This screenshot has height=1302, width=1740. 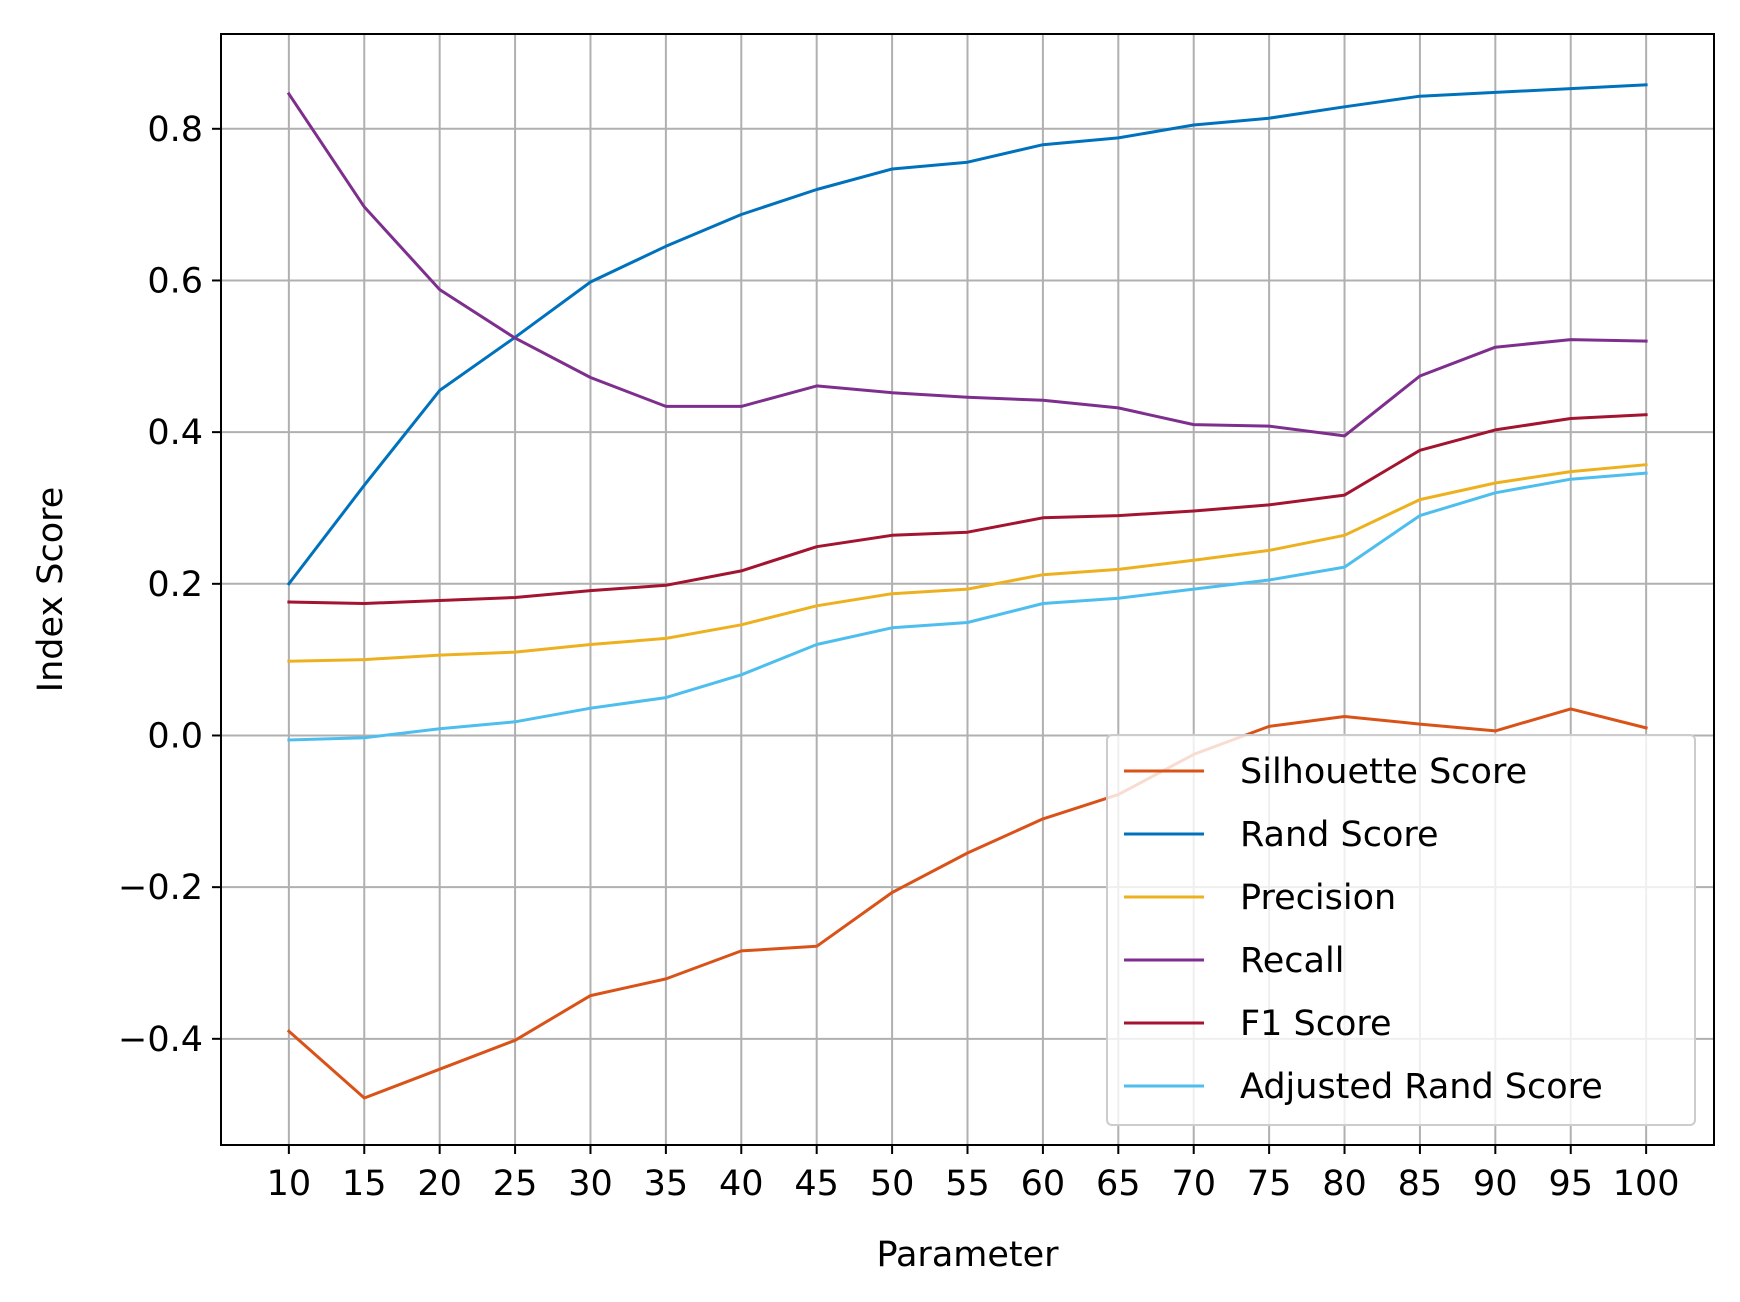 What do you see at coordinates (967, 1255) in the screenshot?
I see `x-axis-title: Parameter` at bounding box center [967, 1255].